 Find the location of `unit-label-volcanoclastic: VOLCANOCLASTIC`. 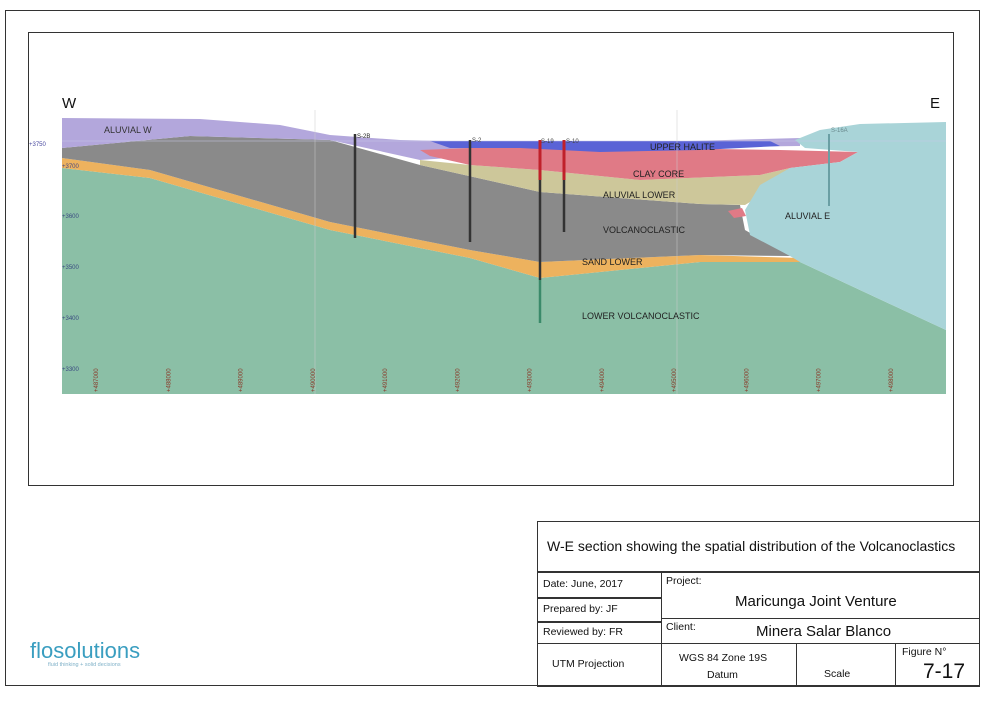

unit-label-volcanoclastic: VOLCANOCLASTIC is located at coordinates (644, 230).